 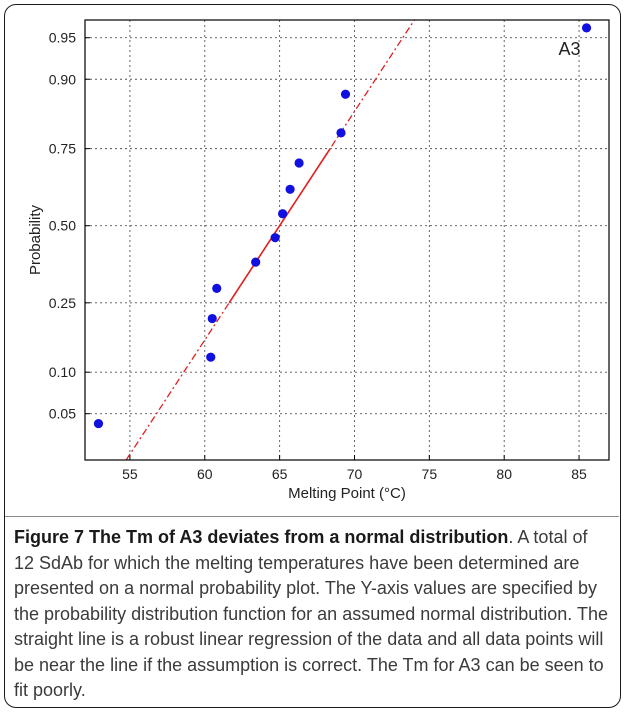 I want to click on x-tick-label: 65, so click(x=280, y=474).